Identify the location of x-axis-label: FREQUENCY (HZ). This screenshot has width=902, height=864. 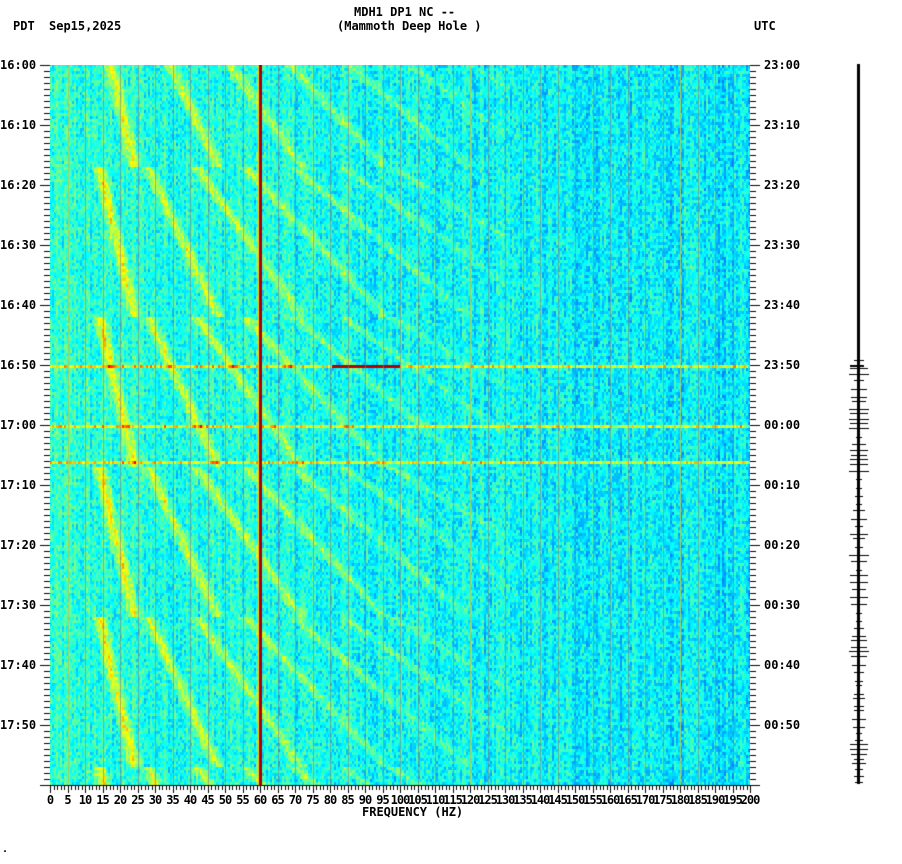
(413, 812).